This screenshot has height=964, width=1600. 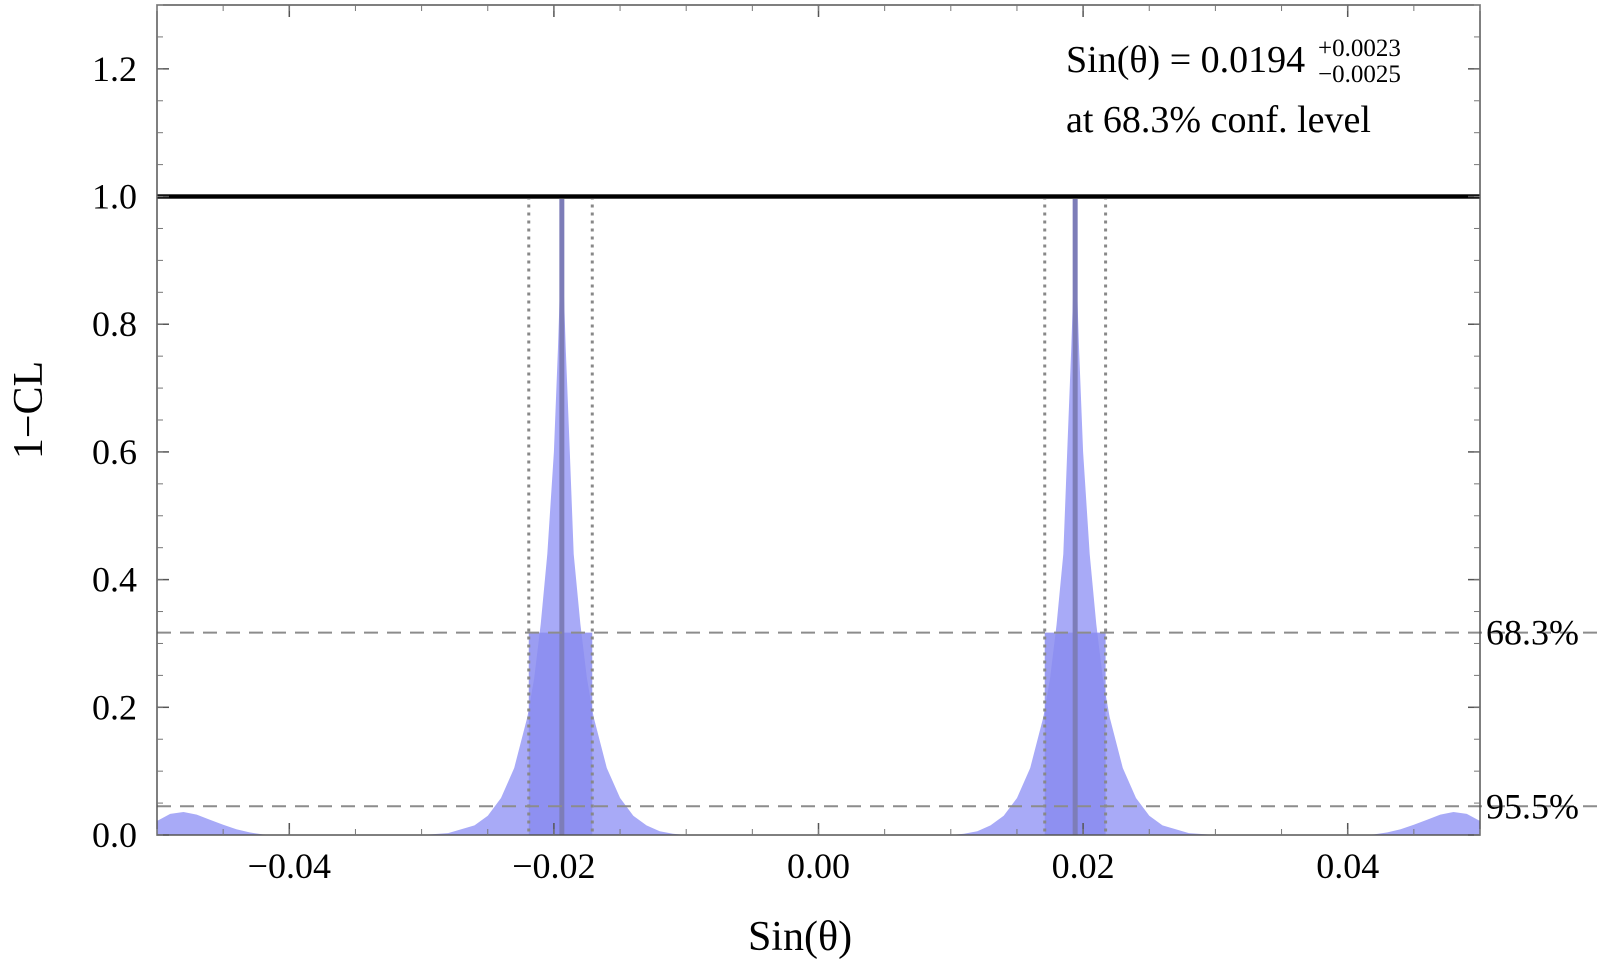 What do you see at coordinates (114, 835) in the screenshot?
I see `y-tick-label: 0.0` at bounding box center [114, 835].